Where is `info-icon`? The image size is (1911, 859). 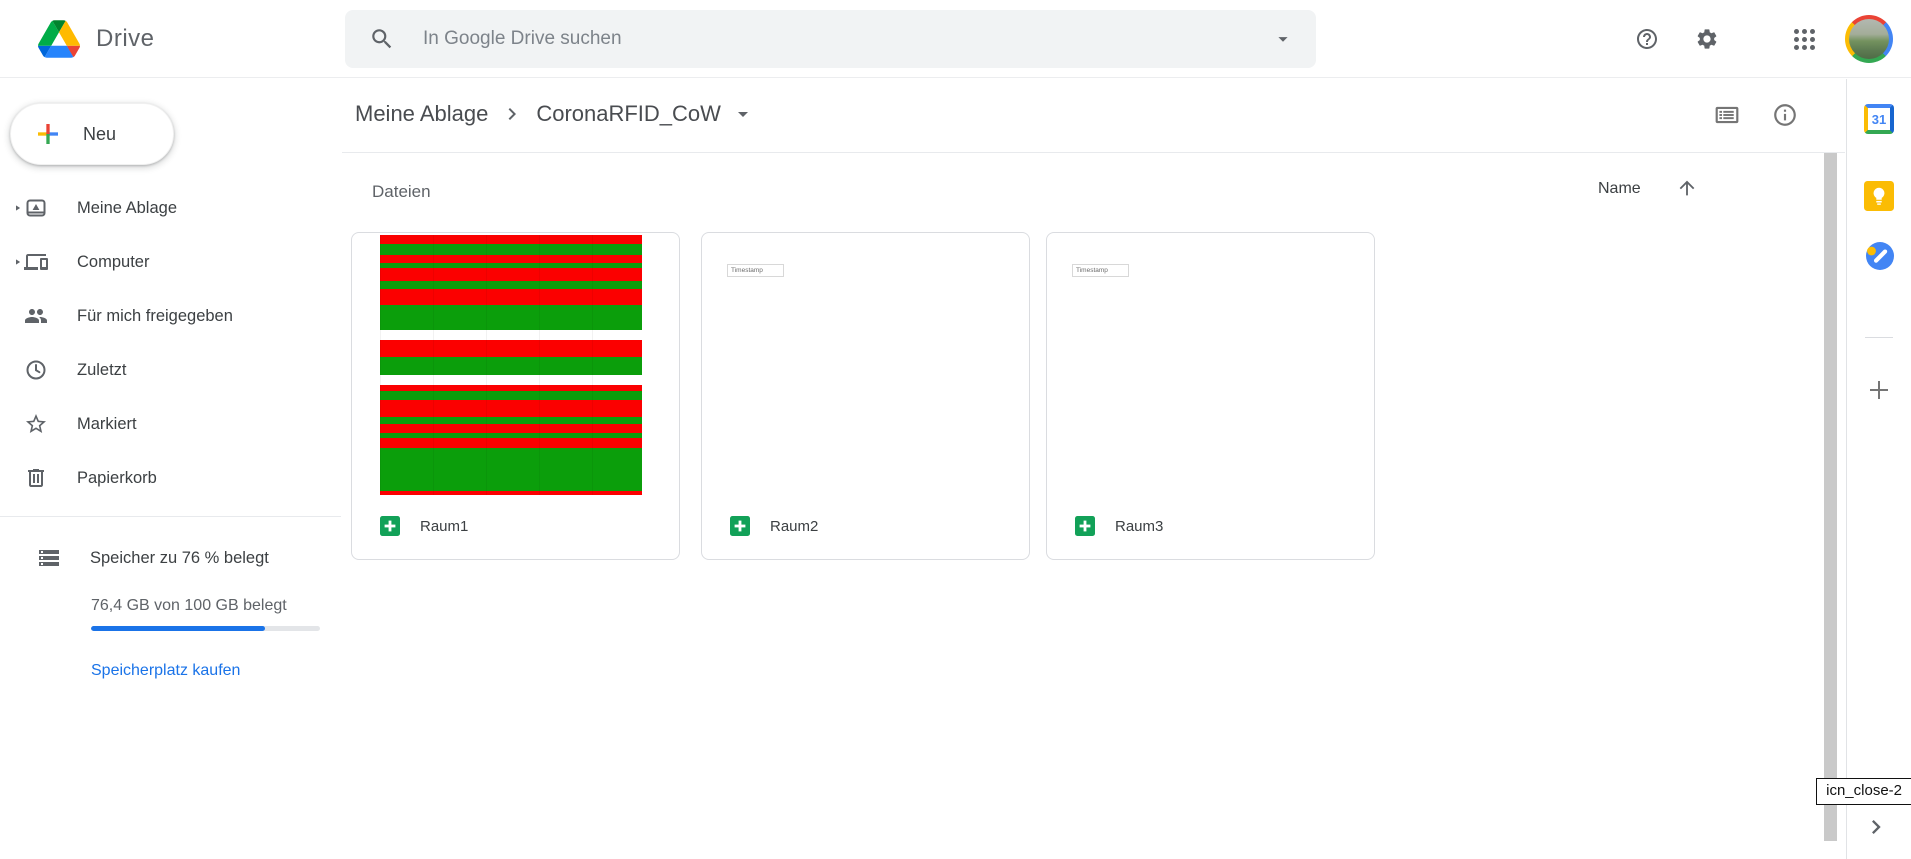
info-icon is located at coordinates (1785, 115).